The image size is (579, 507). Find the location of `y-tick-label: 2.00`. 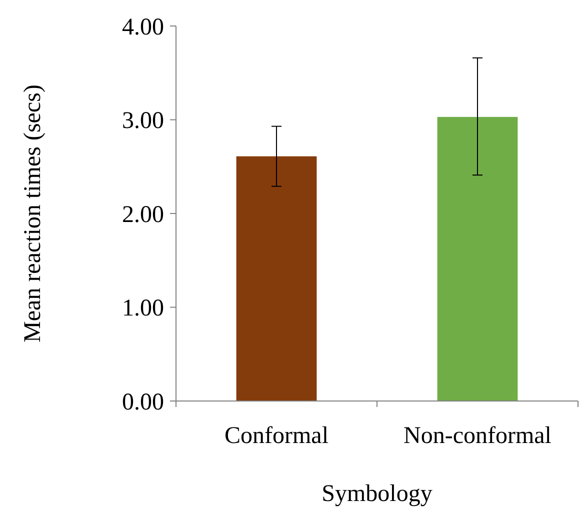

y-tick-label: 2.00 is located at coordinates (143, 215).